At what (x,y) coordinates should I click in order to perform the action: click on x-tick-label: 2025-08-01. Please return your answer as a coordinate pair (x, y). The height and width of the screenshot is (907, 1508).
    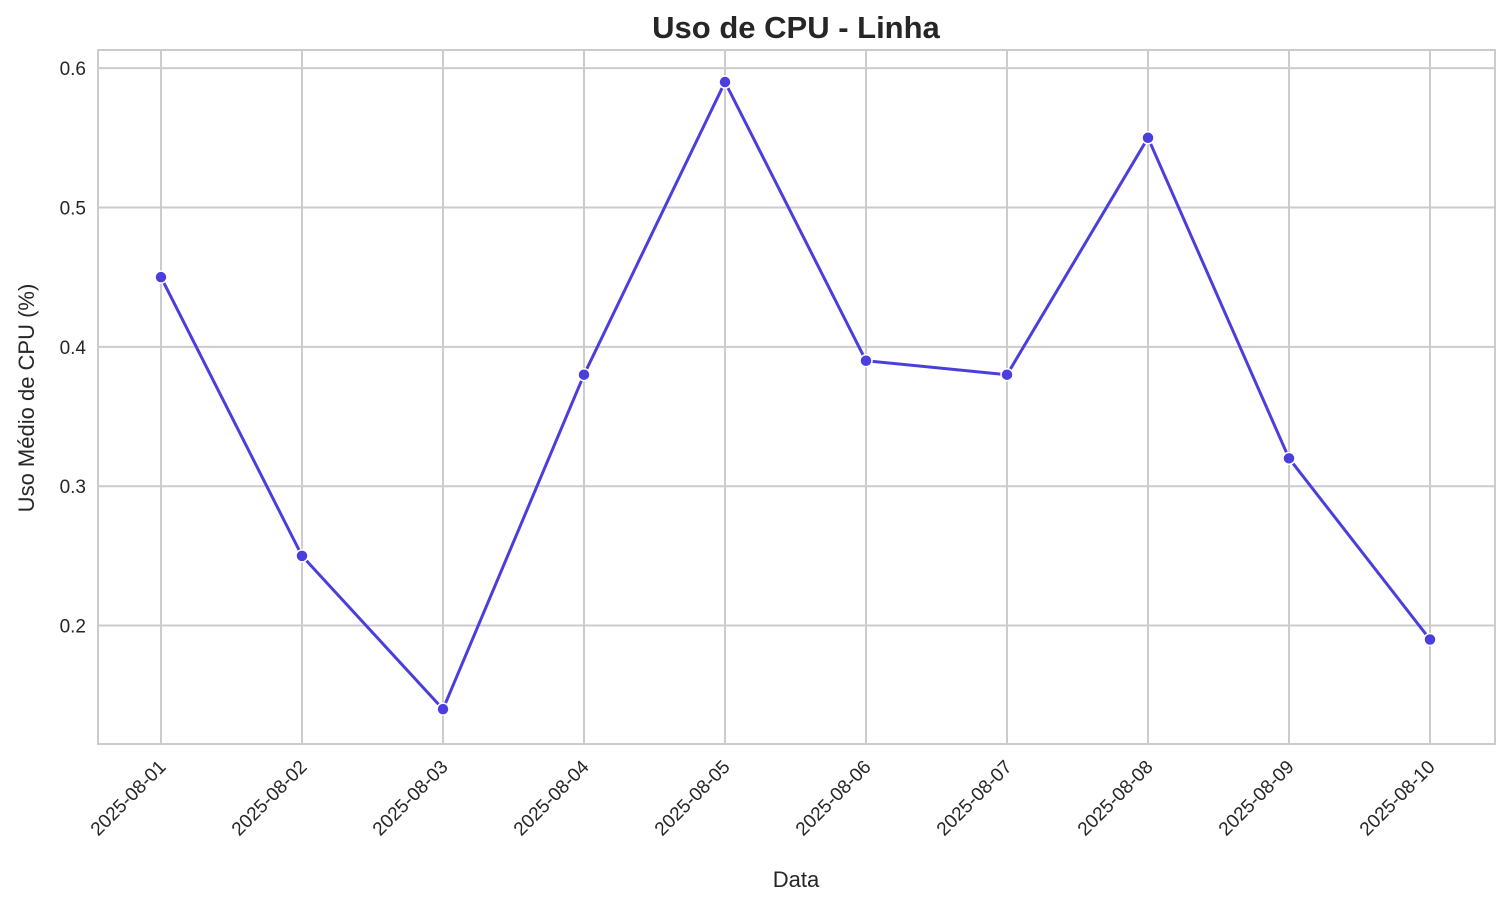
    Looking at the image, I should click on (129, 799).